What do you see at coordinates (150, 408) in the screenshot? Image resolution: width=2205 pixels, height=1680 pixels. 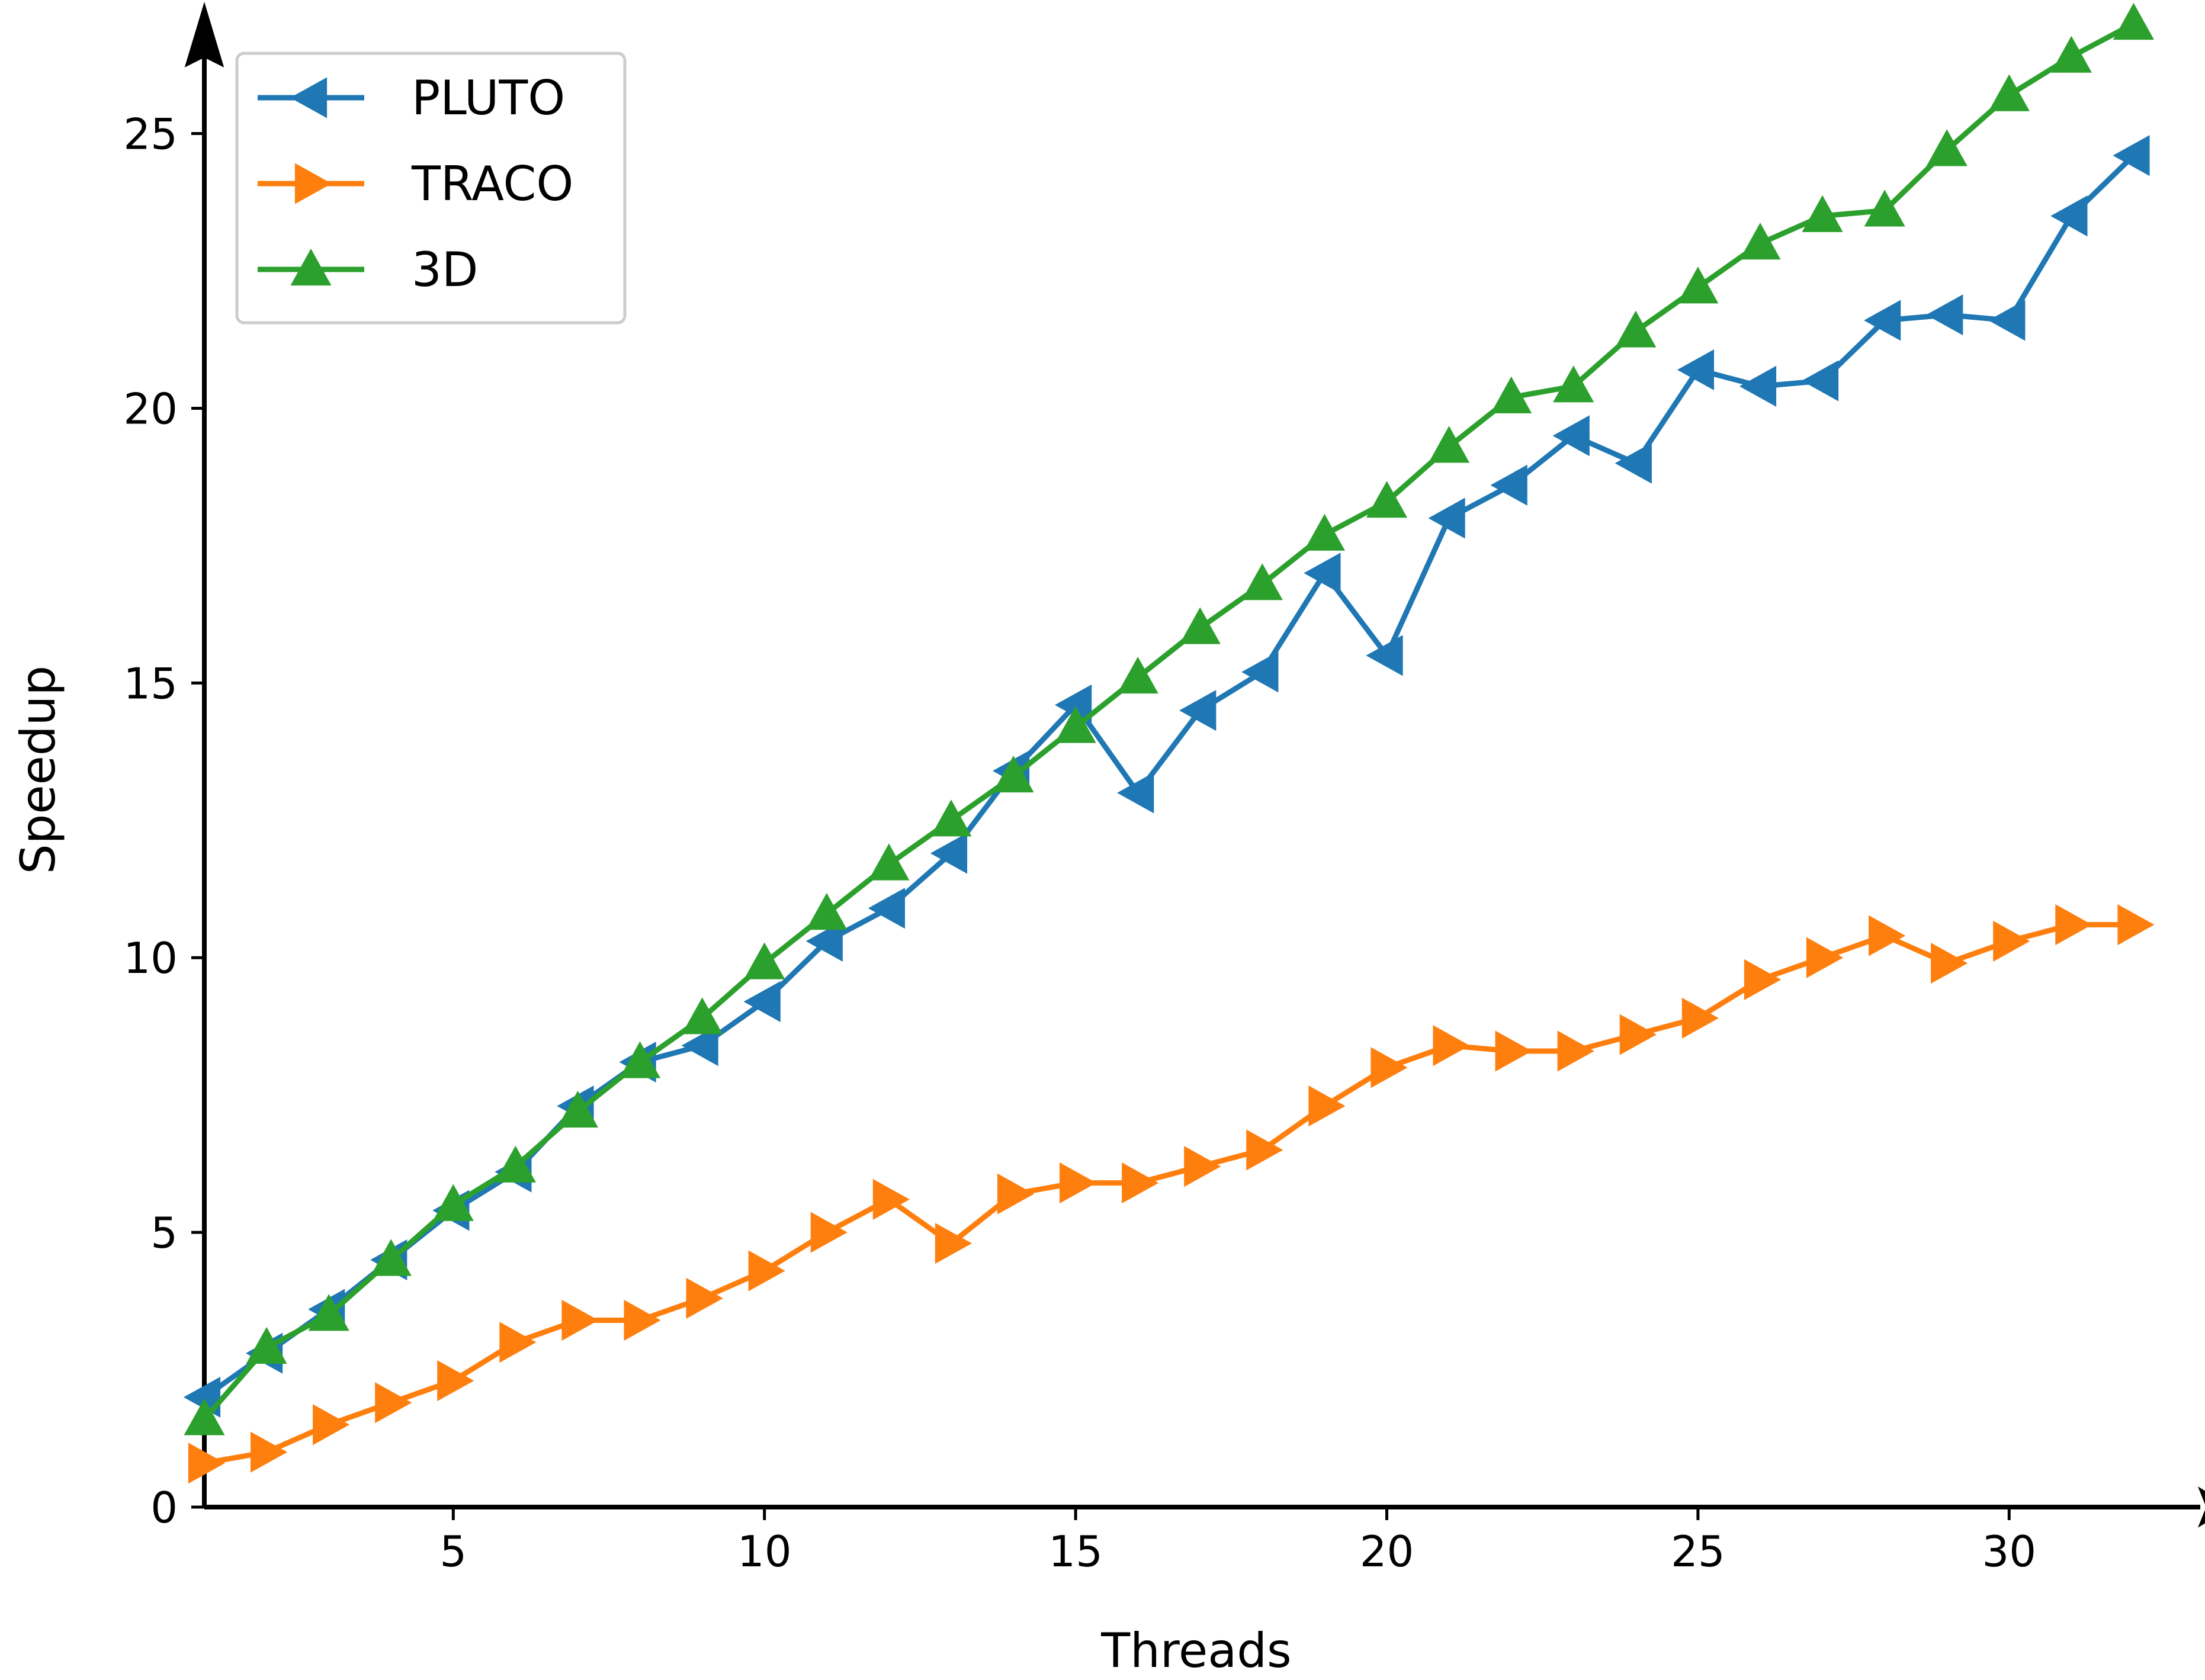 I see `y-tick-label: 20` at bounding box center [150, 408].